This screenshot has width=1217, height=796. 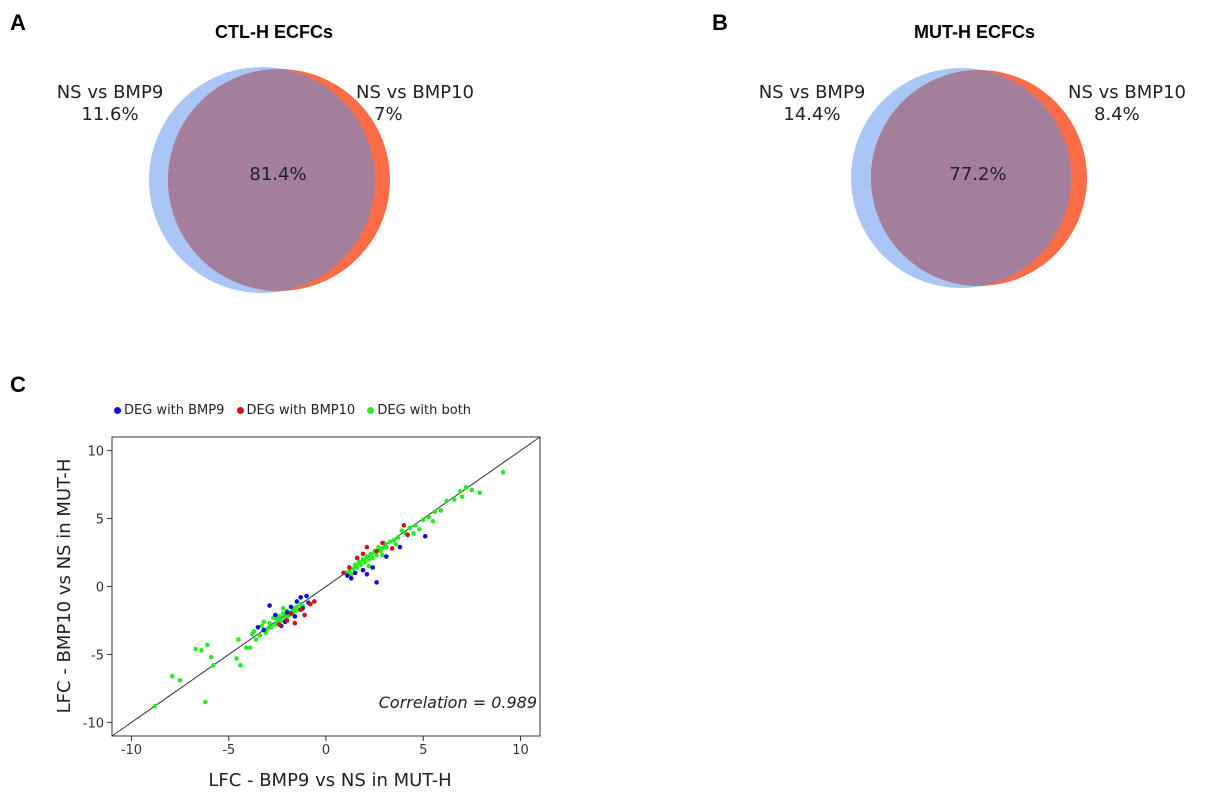 I want to click on legend-item-both: DEG with both, so click(x=419, y=410).